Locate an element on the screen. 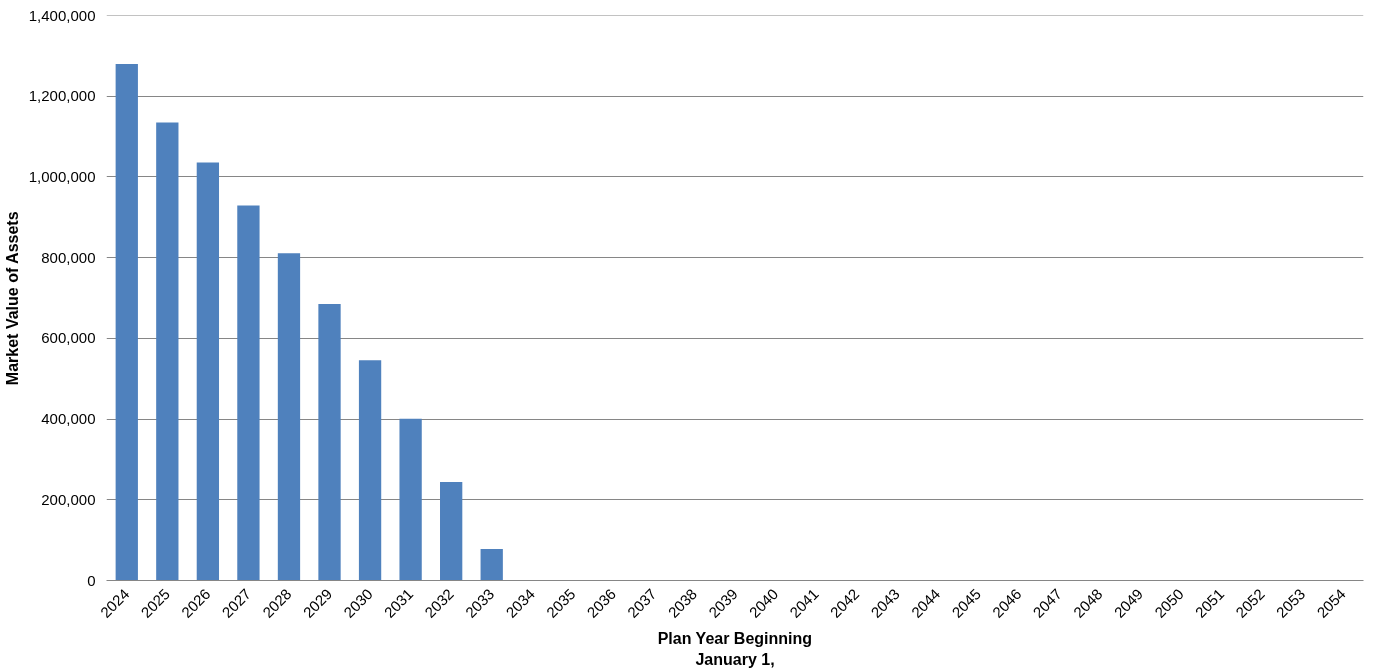  y-tick-label: 800,000 is located at coordinates (68, 257).